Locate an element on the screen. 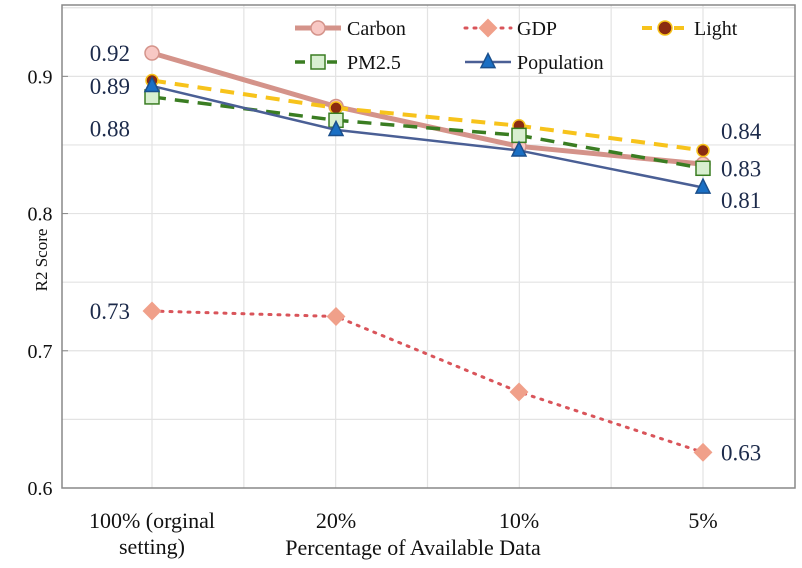 This screenshot has width=802, height=568. y-ticks: 0.6 0.7 0.8 0.9 is located at coordinates (48, 283).